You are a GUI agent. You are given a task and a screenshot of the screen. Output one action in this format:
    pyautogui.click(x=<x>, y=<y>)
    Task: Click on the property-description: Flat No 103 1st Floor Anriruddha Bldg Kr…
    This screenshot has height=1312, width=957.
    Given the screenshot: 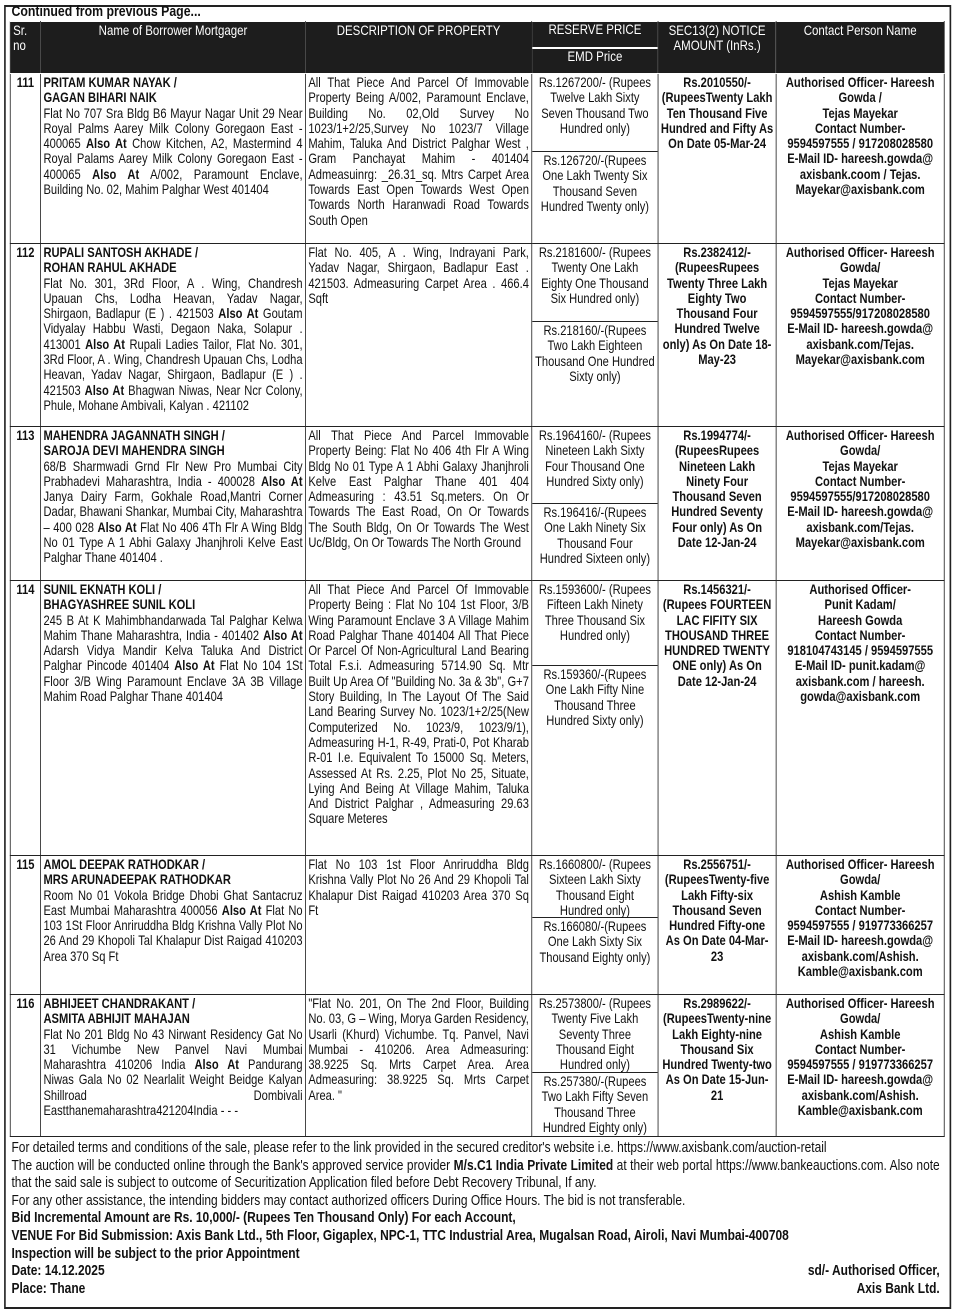 What is the action you would take?
    pyautogui.click(x=418, y=887)
    